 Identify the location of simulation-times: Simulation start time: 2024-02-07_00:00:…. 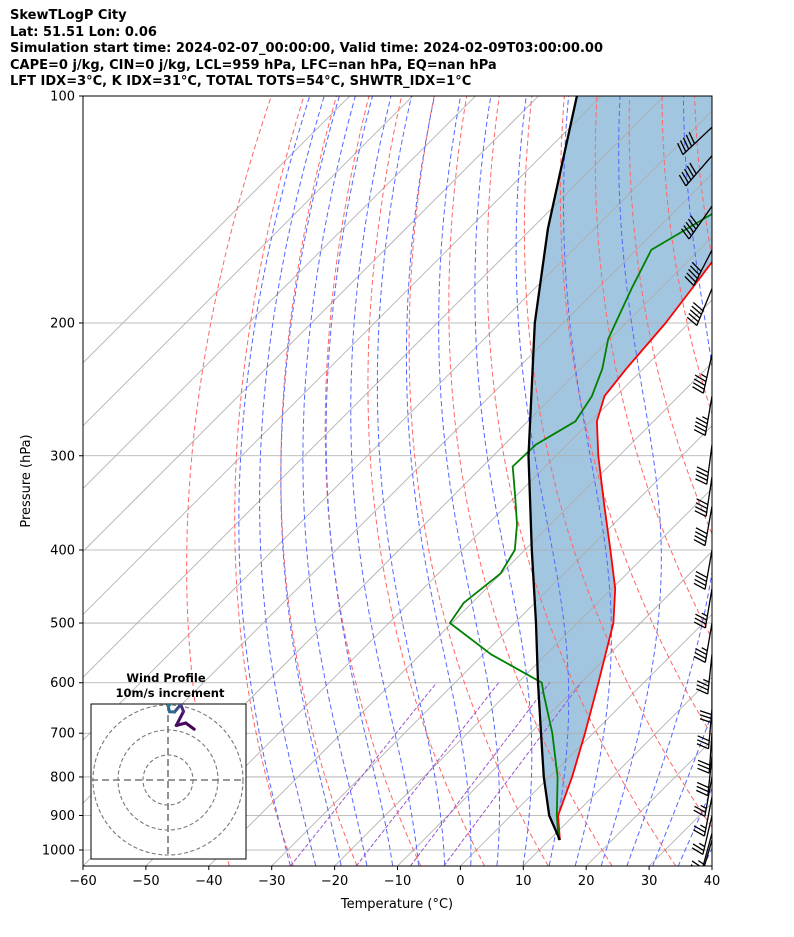
(306, 48).